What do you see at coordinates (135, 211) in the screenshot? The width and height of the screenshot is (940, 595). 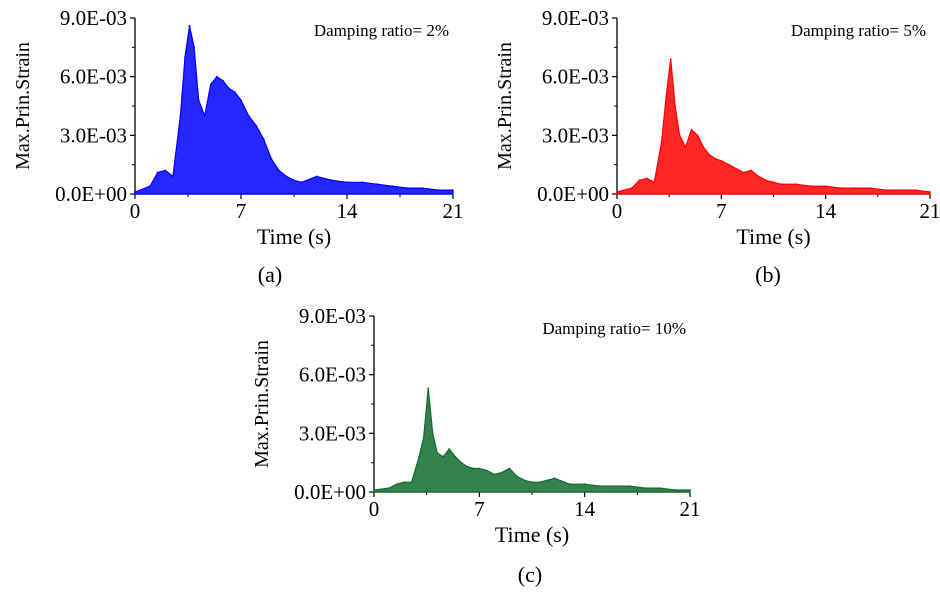 I see `x-tick-label-a-0: 0` at bounding box center [135, 211].